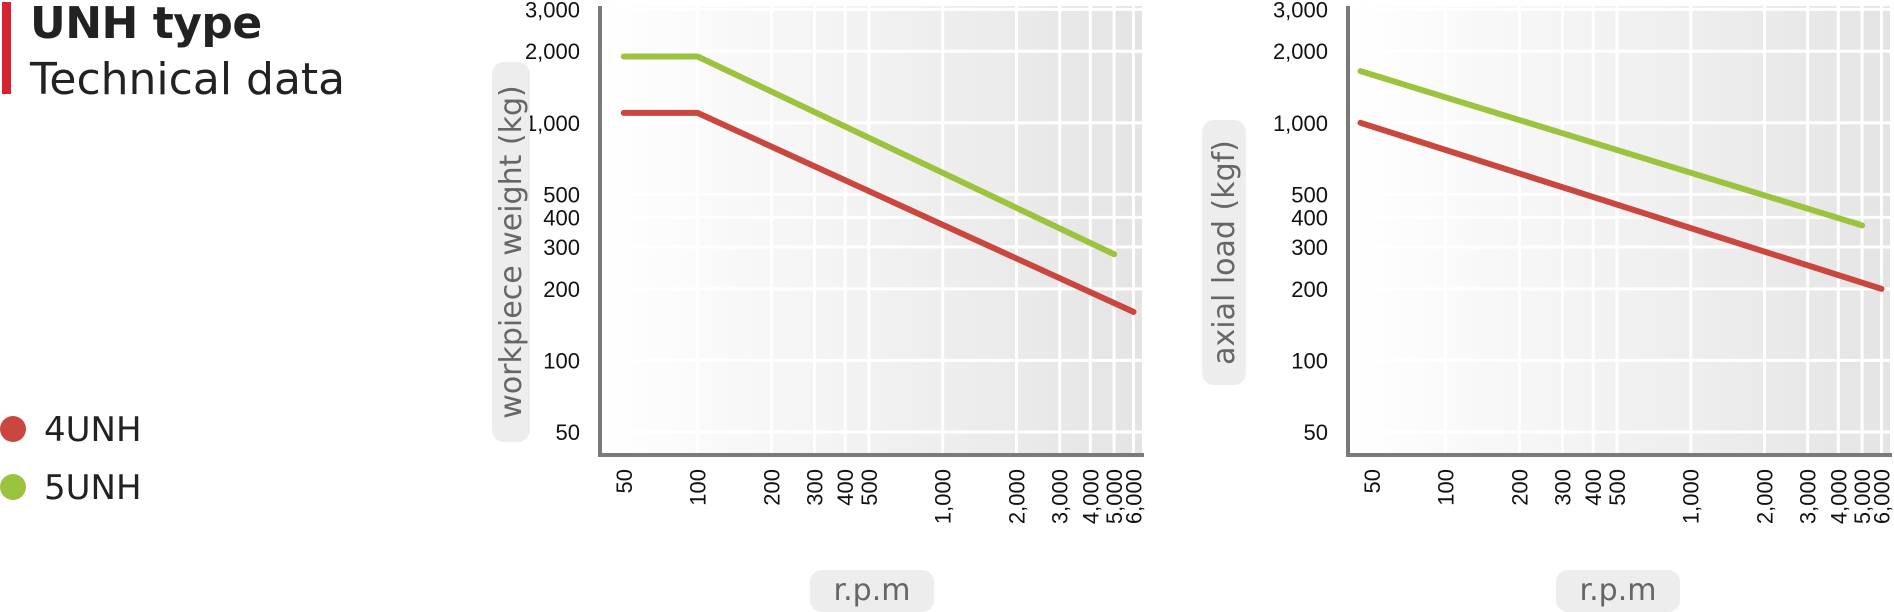  Describe the element at coordinates (93, 488) in the screenshot. I see `legend-label-5unh: 5UNH` at that location.